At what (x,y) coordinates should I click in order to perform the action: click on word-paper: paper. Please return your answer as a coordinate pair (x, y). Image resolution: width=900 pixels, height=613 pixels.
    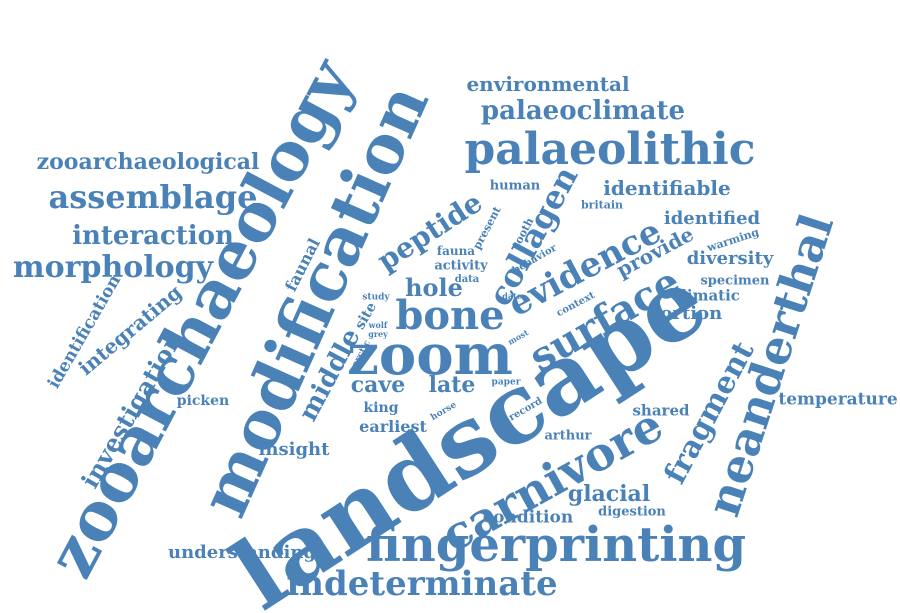
    Looking at the image, I should click on (506, 382).